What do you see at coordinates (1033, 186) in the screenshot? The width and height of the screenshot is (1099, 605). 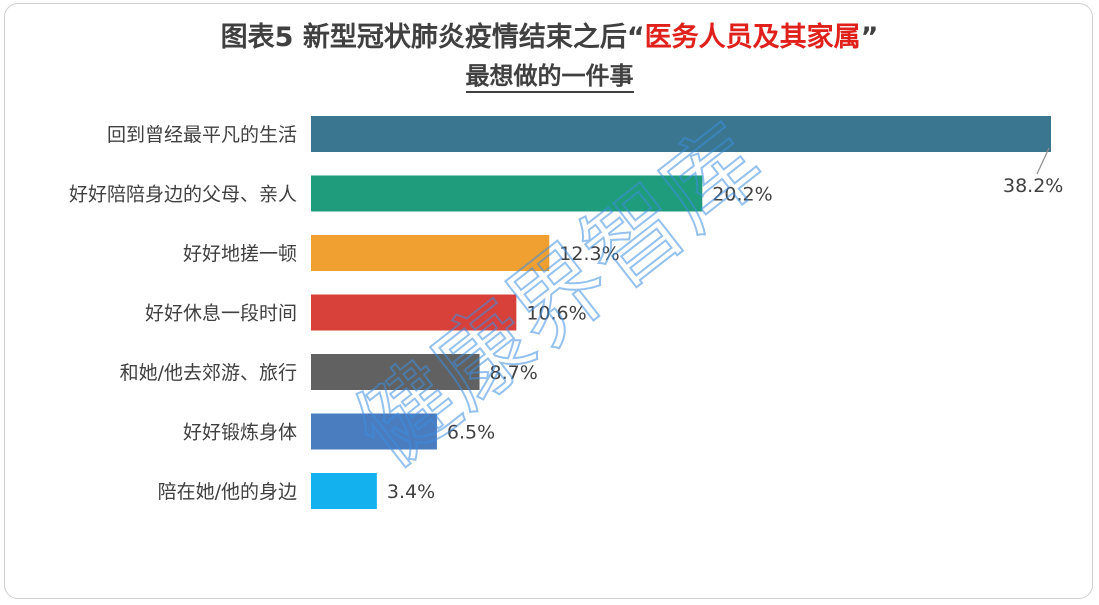 I see `value-label-0: 38.2%` at bounding box center [1033, 186].